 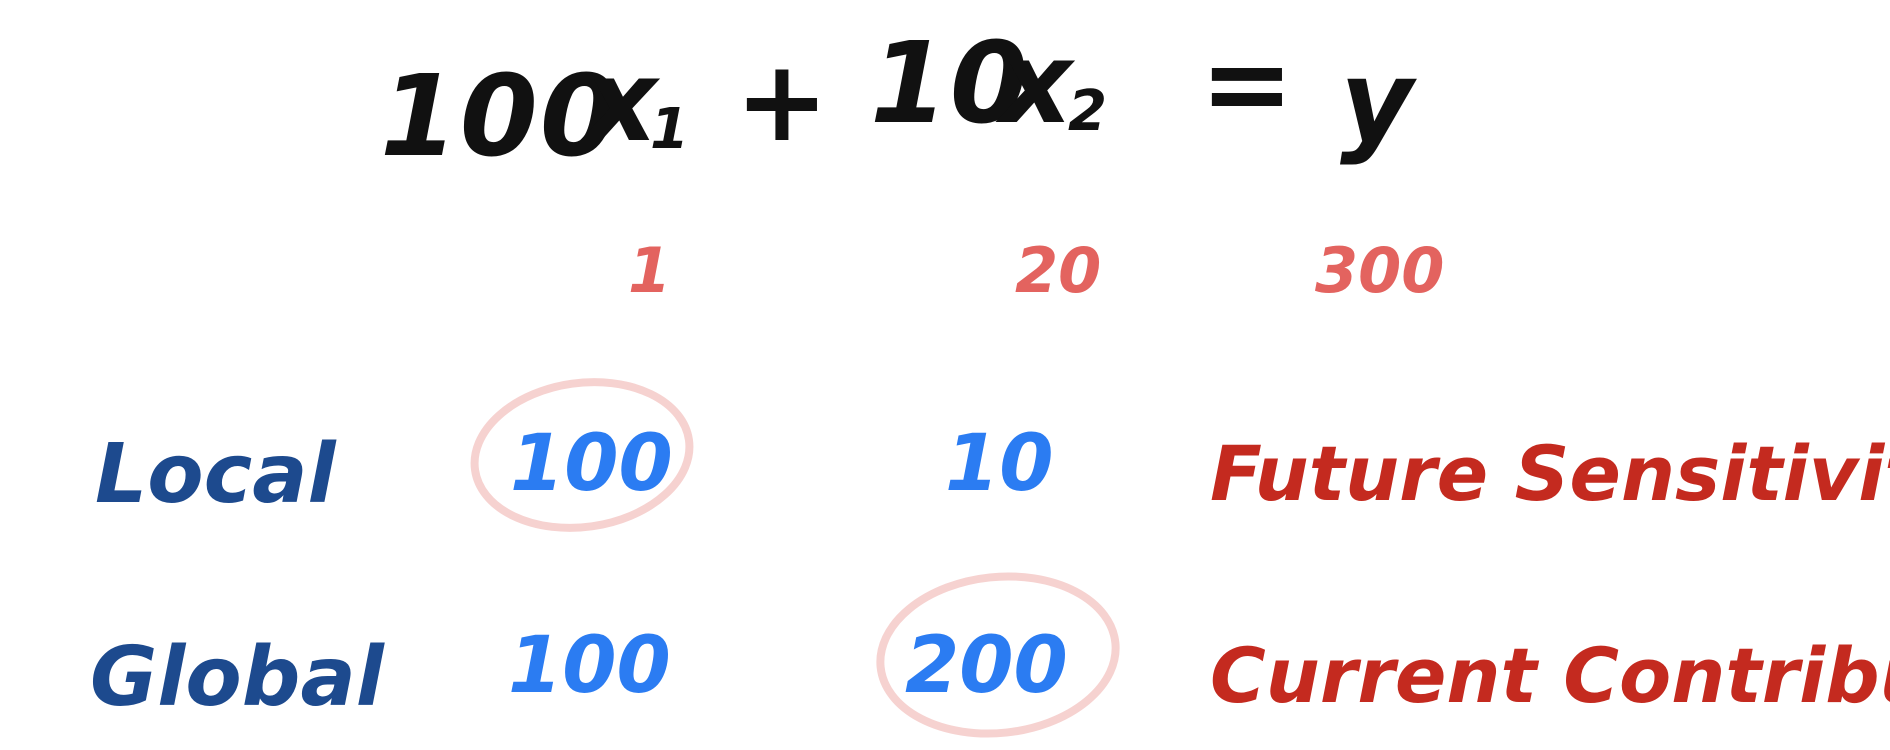 I want to click on equation-result: y, so click(x=1378, y=102).